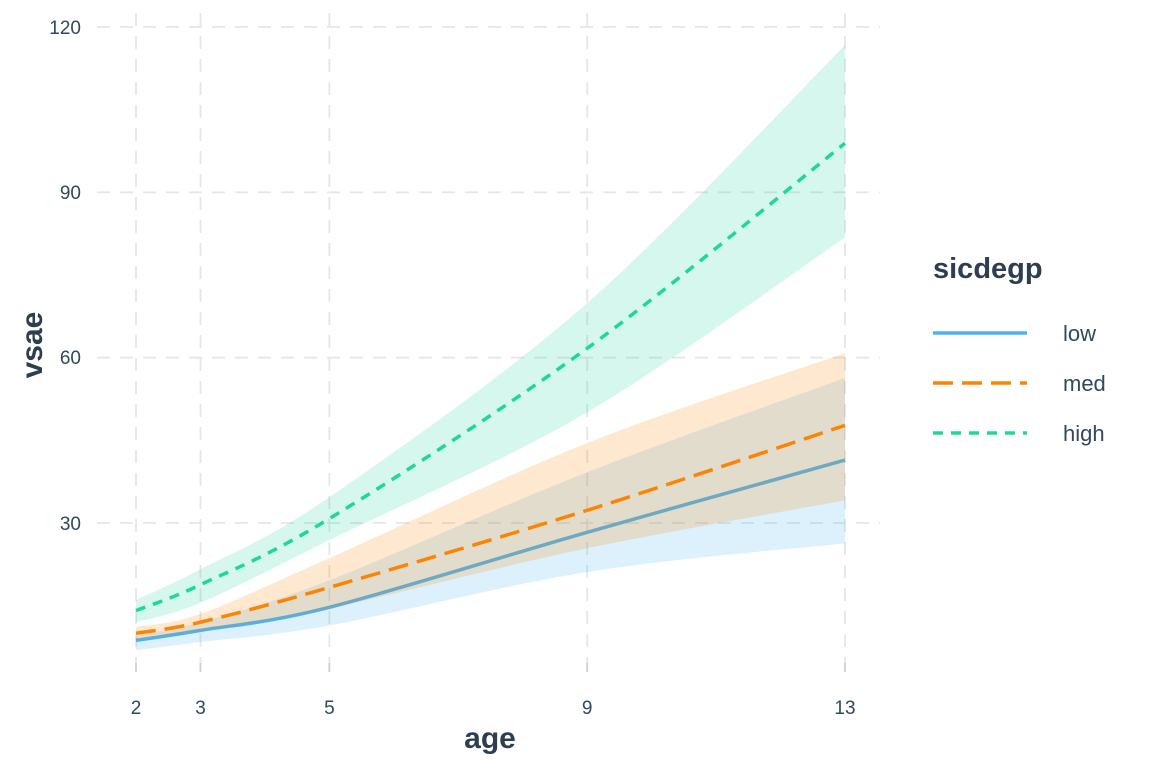 This screenshot has width=1152, height=768. Describe the element at coordinates (1079, 333) in the screenshot. I see `legend-label-low: low` at that location.